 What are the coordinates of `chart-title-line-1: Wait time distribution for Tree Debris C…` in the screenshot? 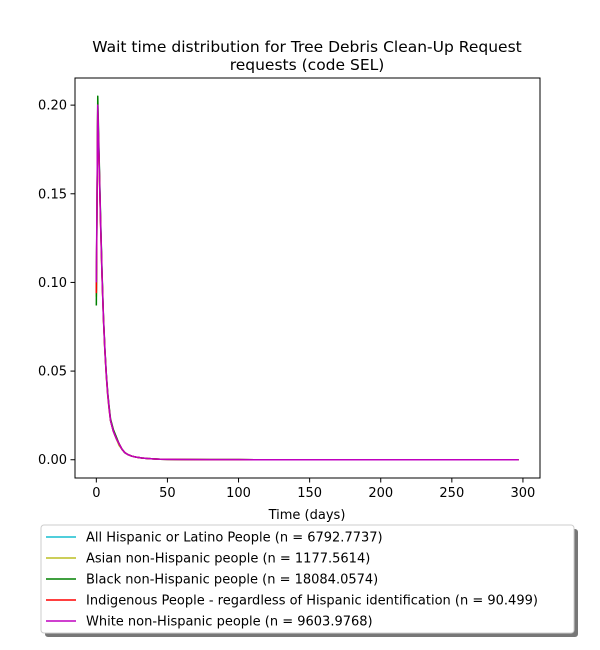 It's located at (306, 47).